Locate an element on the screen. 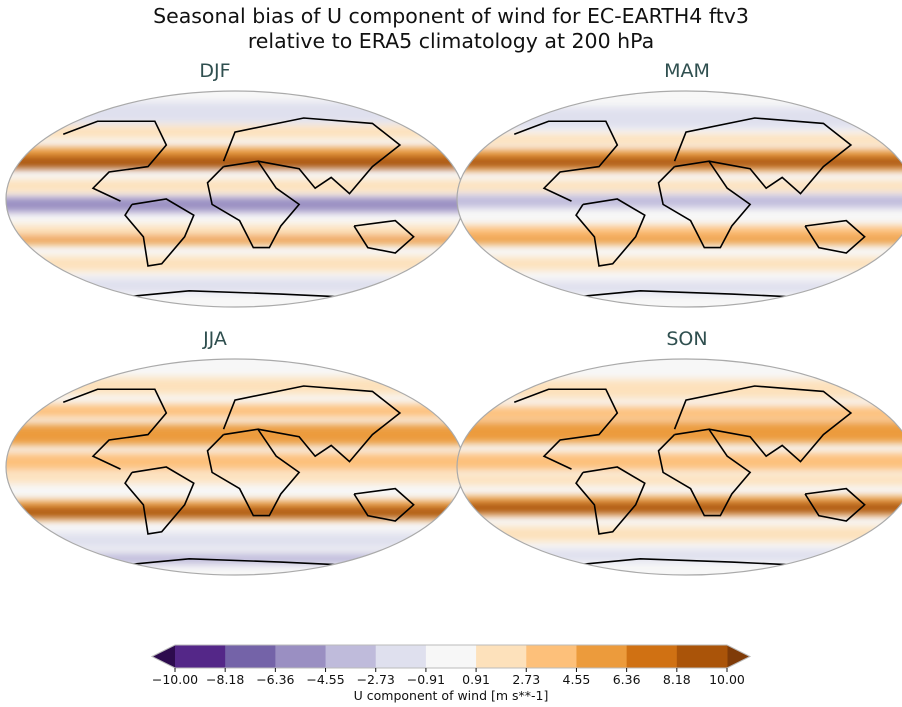  colorbar-tick-label: 2.73 is located at coordinates (526, 679).